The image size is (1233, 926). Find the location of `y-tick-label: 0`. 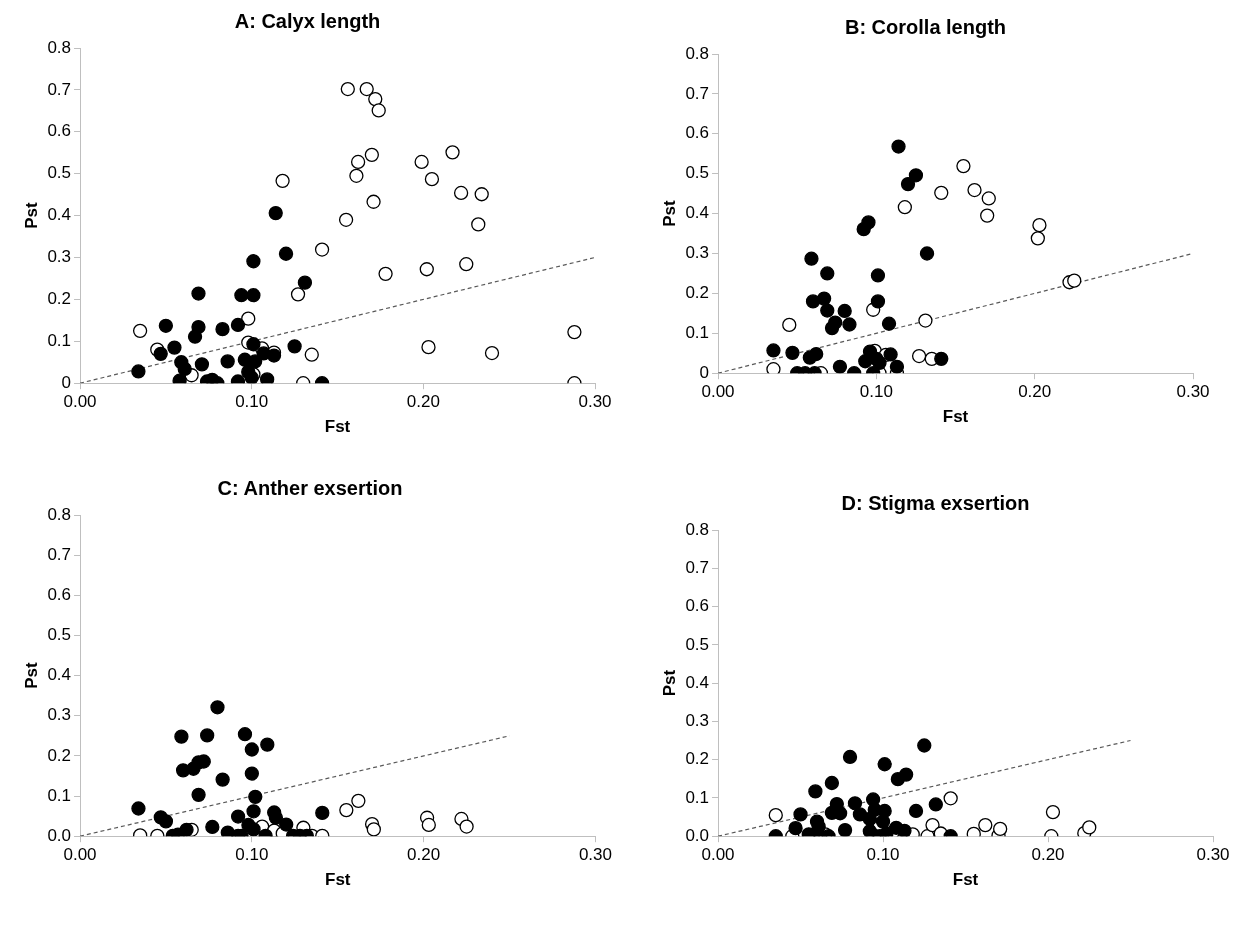

y-tick-label: 0 is located at coordinates (704, 372).